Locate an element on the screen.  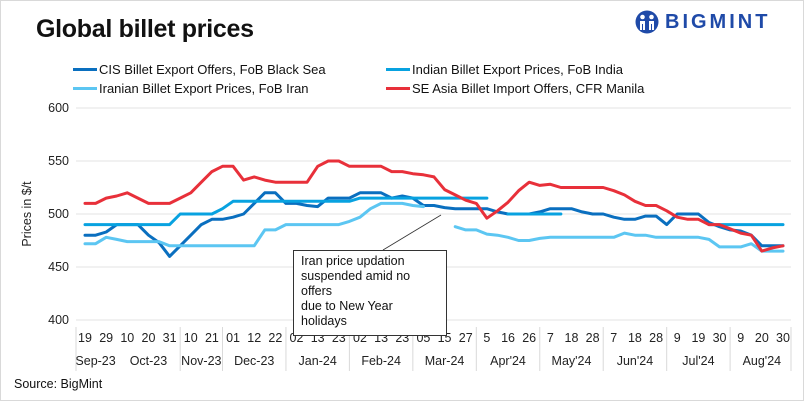
x-month-label: Jan-24 is located at coordinates (318, 361).